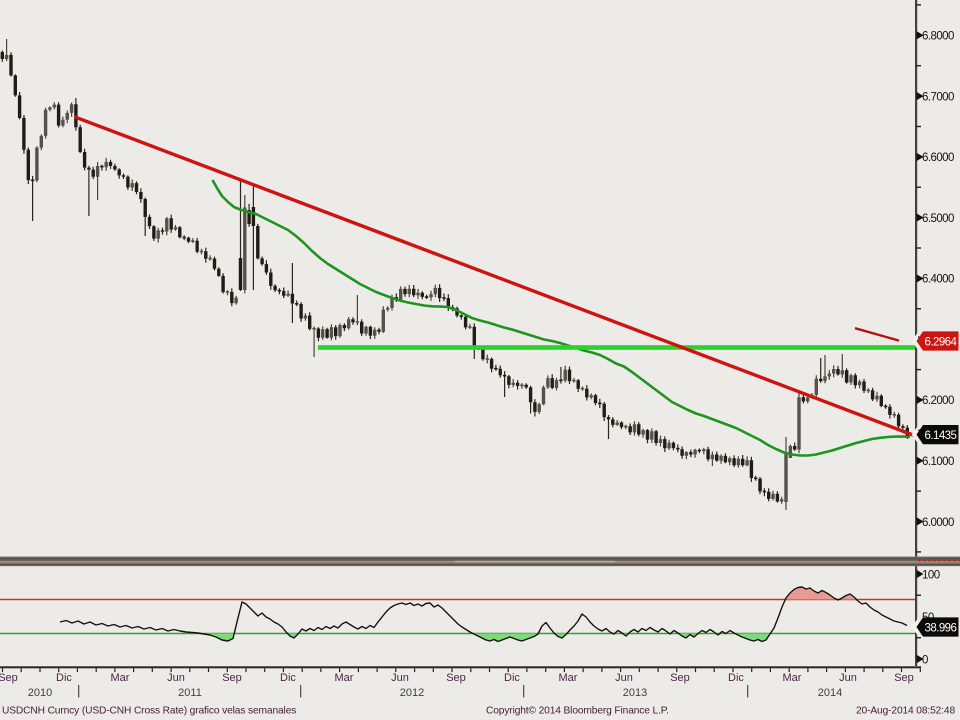 The image size is (960, 720). Describe the element at coordinates (635, 693) in the screenshot. I see `svg-text: 2013` at that location.